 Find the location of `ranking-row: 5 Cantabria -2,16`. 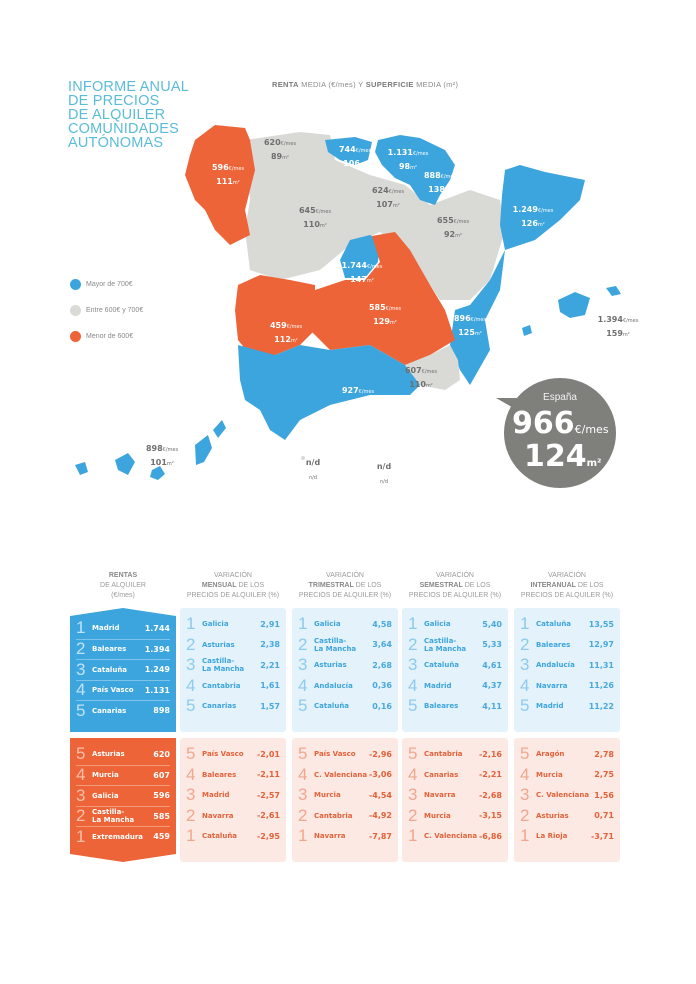

ranking-row: 5 Cantabria -2,16 is located at coordinates (455, 754).